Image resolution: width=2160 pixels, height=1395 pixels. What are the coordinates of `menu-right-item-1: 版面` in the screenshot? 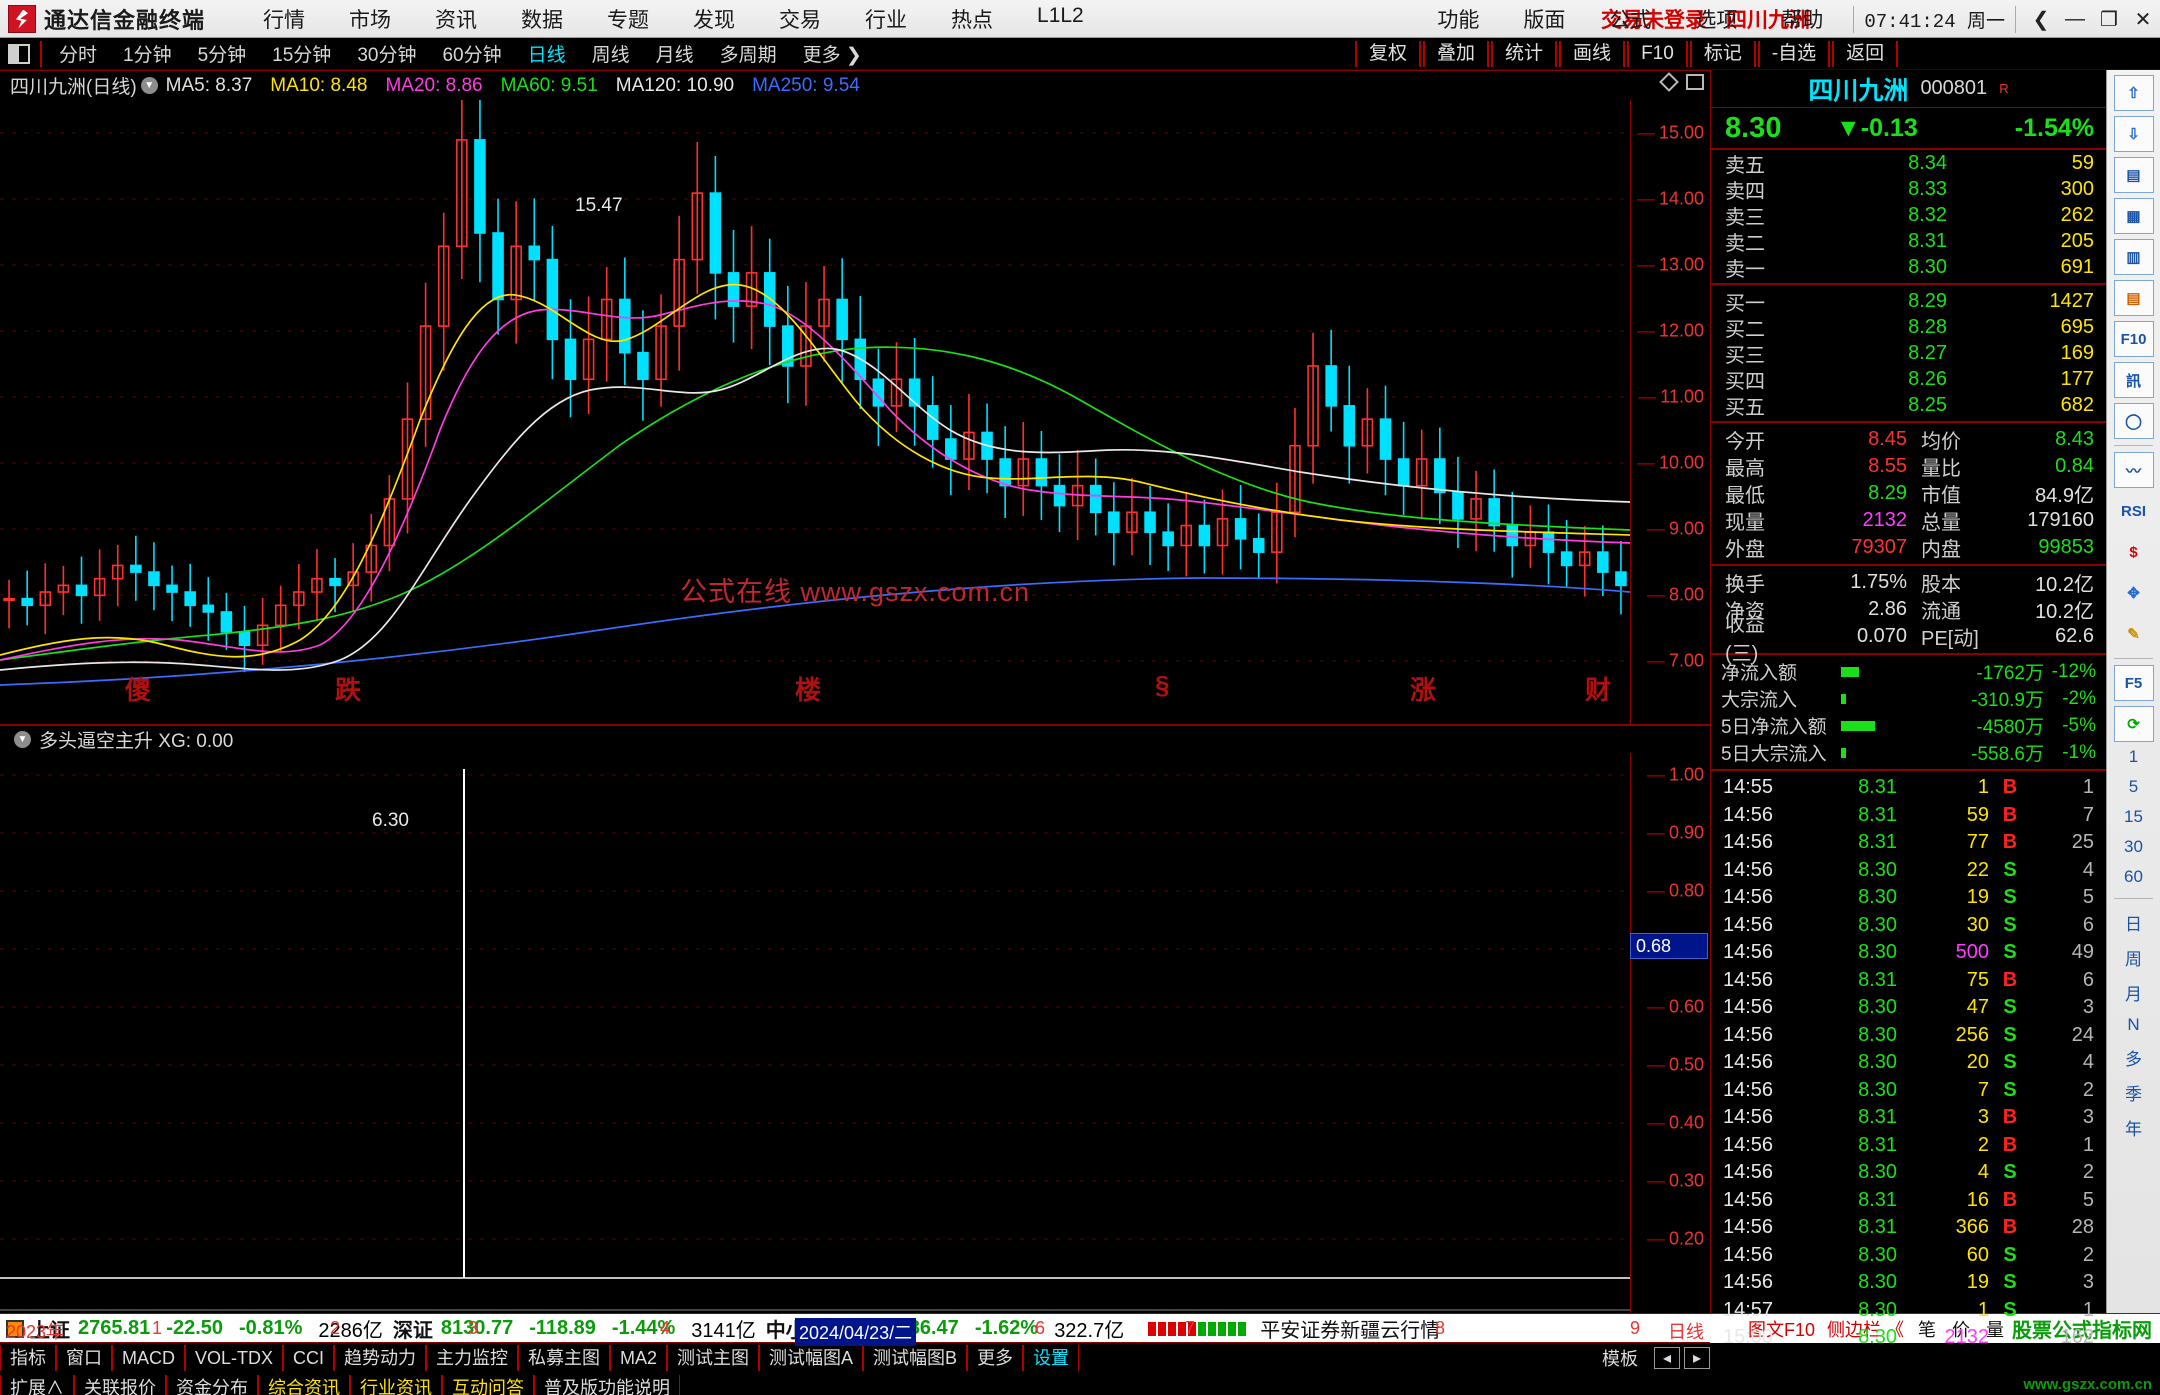 It's located at (1544, 20).